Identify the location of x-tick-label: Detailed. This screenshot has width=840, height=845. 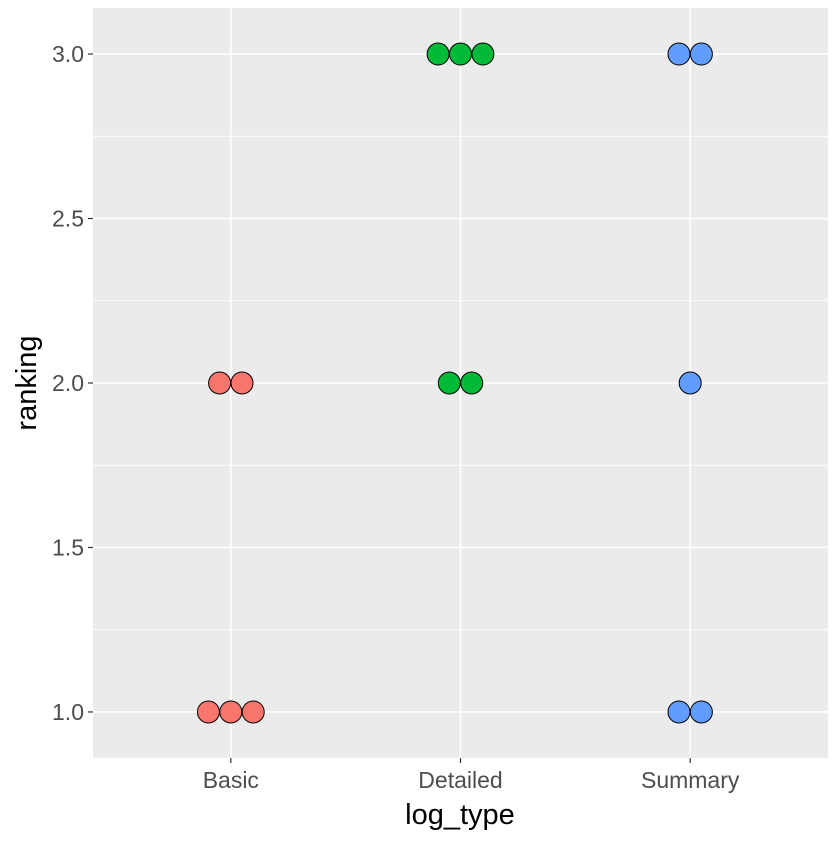
(460, 780).